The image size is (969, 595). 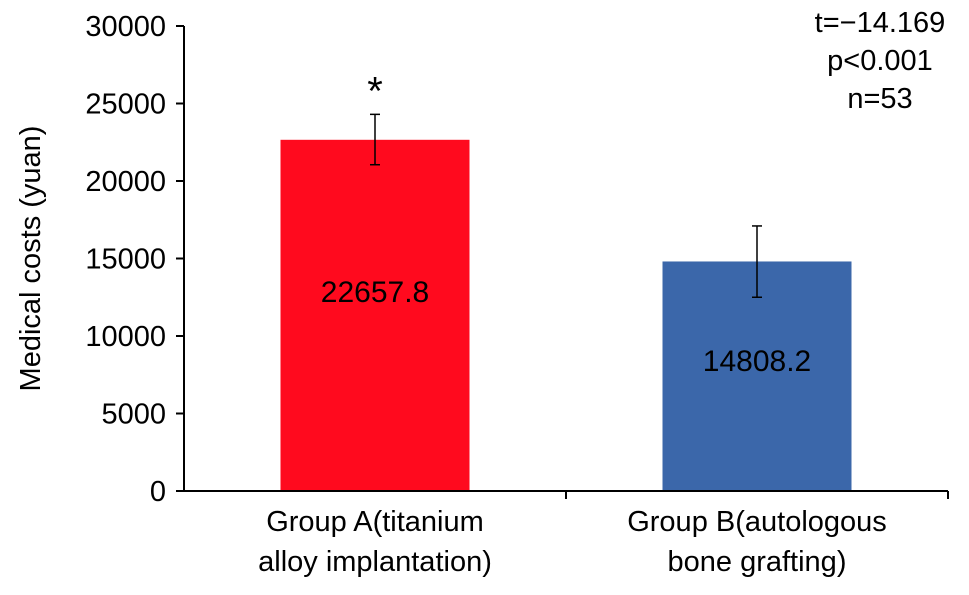 What do you see at coordinates (158, 492) in the screenshot?
I see `y-tick-label: 0` at bounding box center [158, 492].